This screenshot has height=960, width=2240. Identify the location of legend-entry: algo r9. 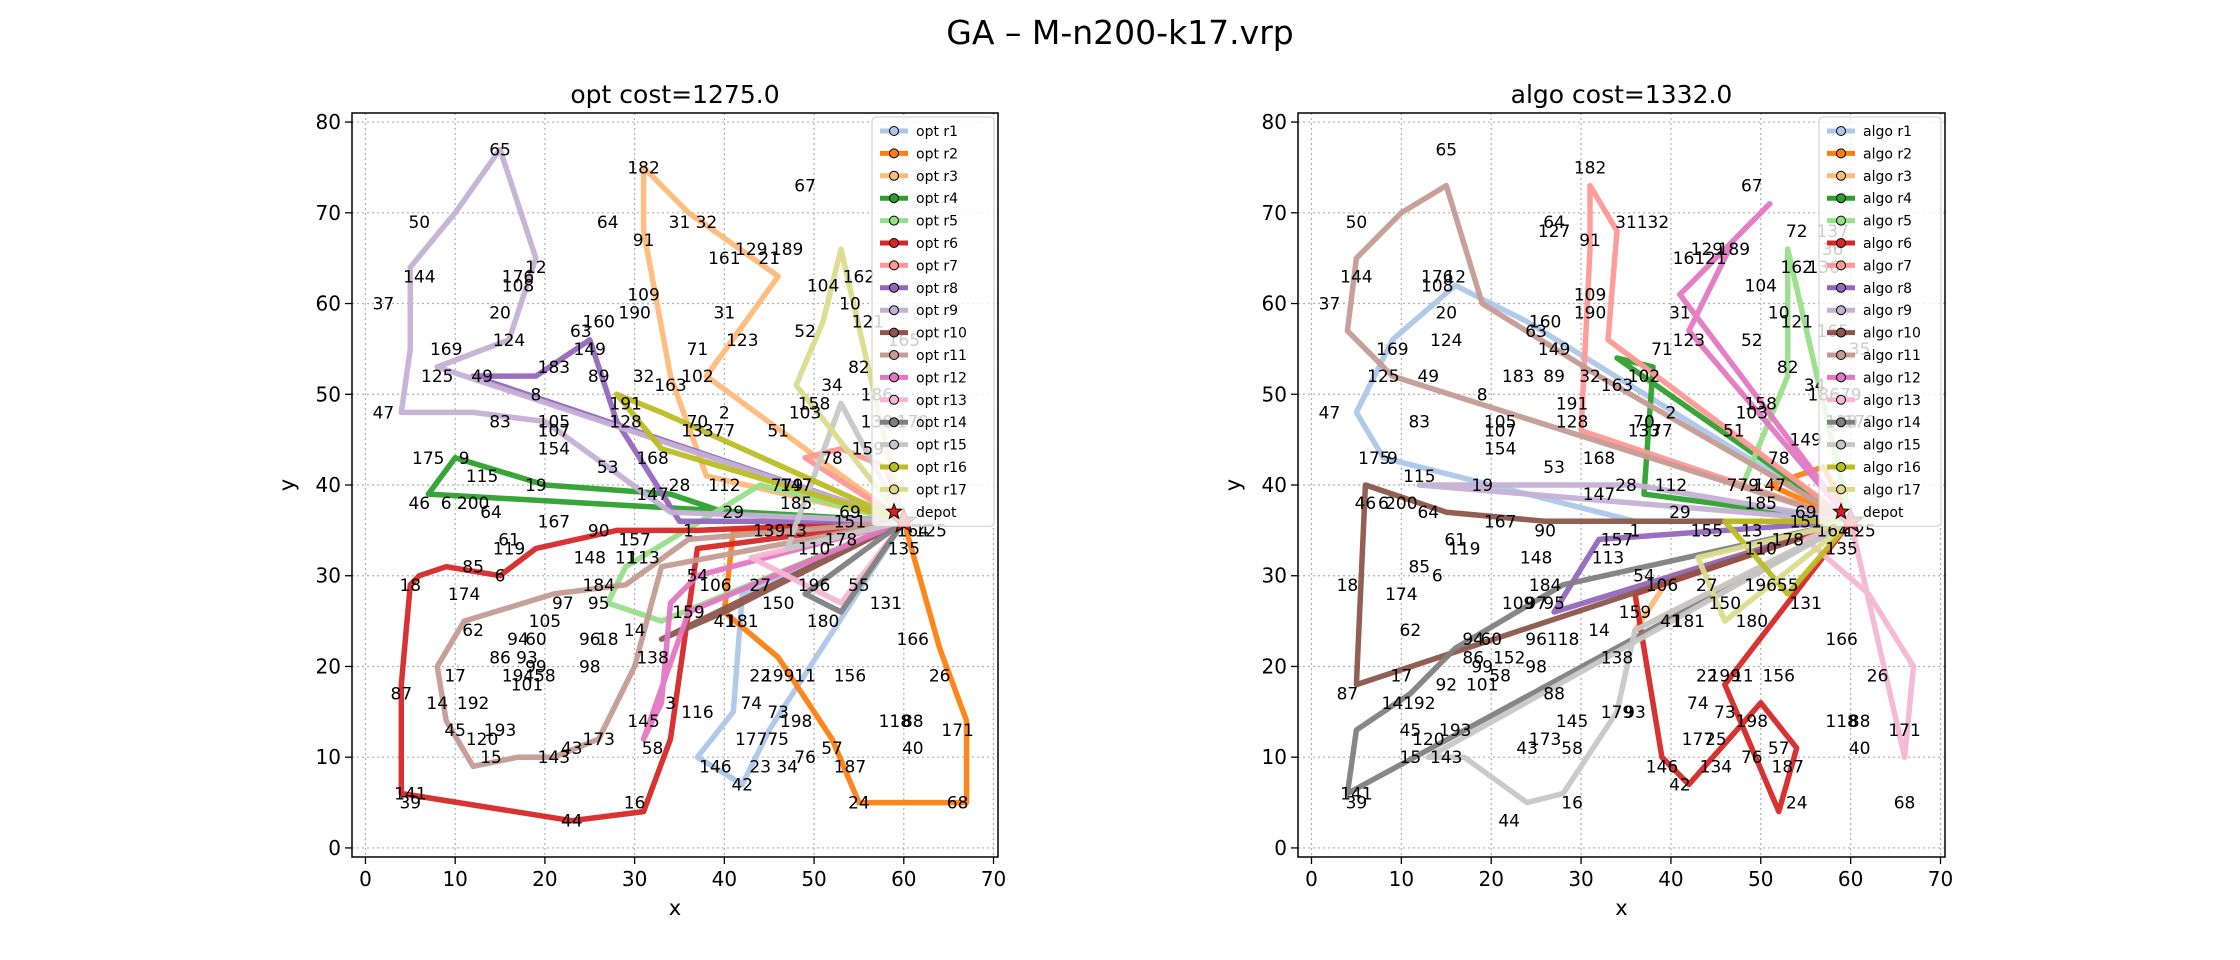
(1869, 311).